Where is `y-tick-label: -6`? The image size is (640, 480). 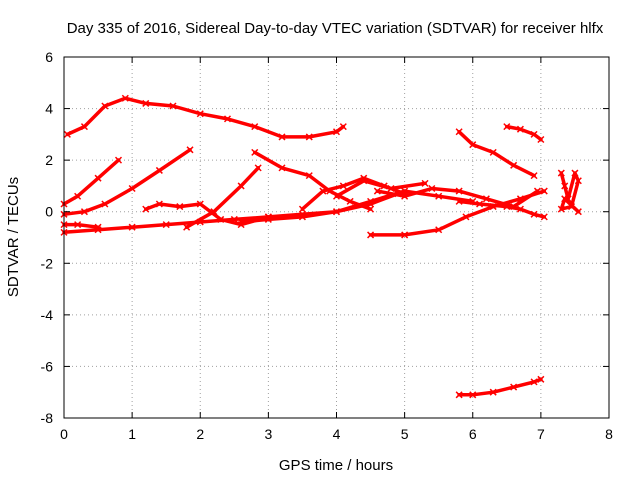
y-tick-label: -6 is located at coordinates (47, 366).